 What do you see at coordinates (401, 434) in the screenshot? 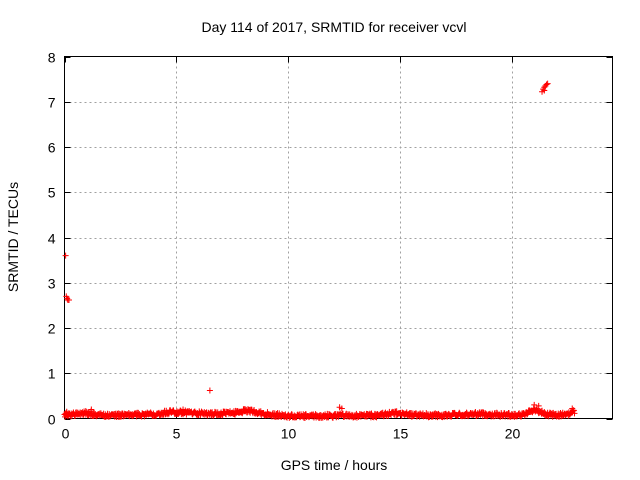
I see `x-tick-label: 15` at bounding box center [401, 434].